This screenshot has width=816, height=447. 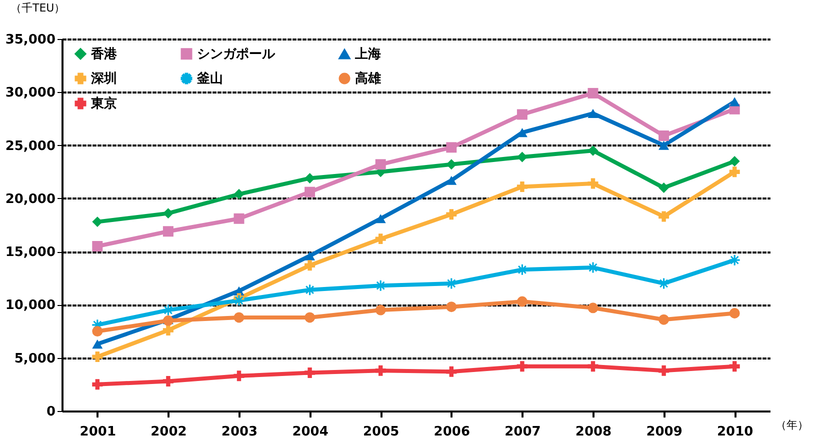 I want to click on legend-label: 高雄, so click(x=368, y=78).